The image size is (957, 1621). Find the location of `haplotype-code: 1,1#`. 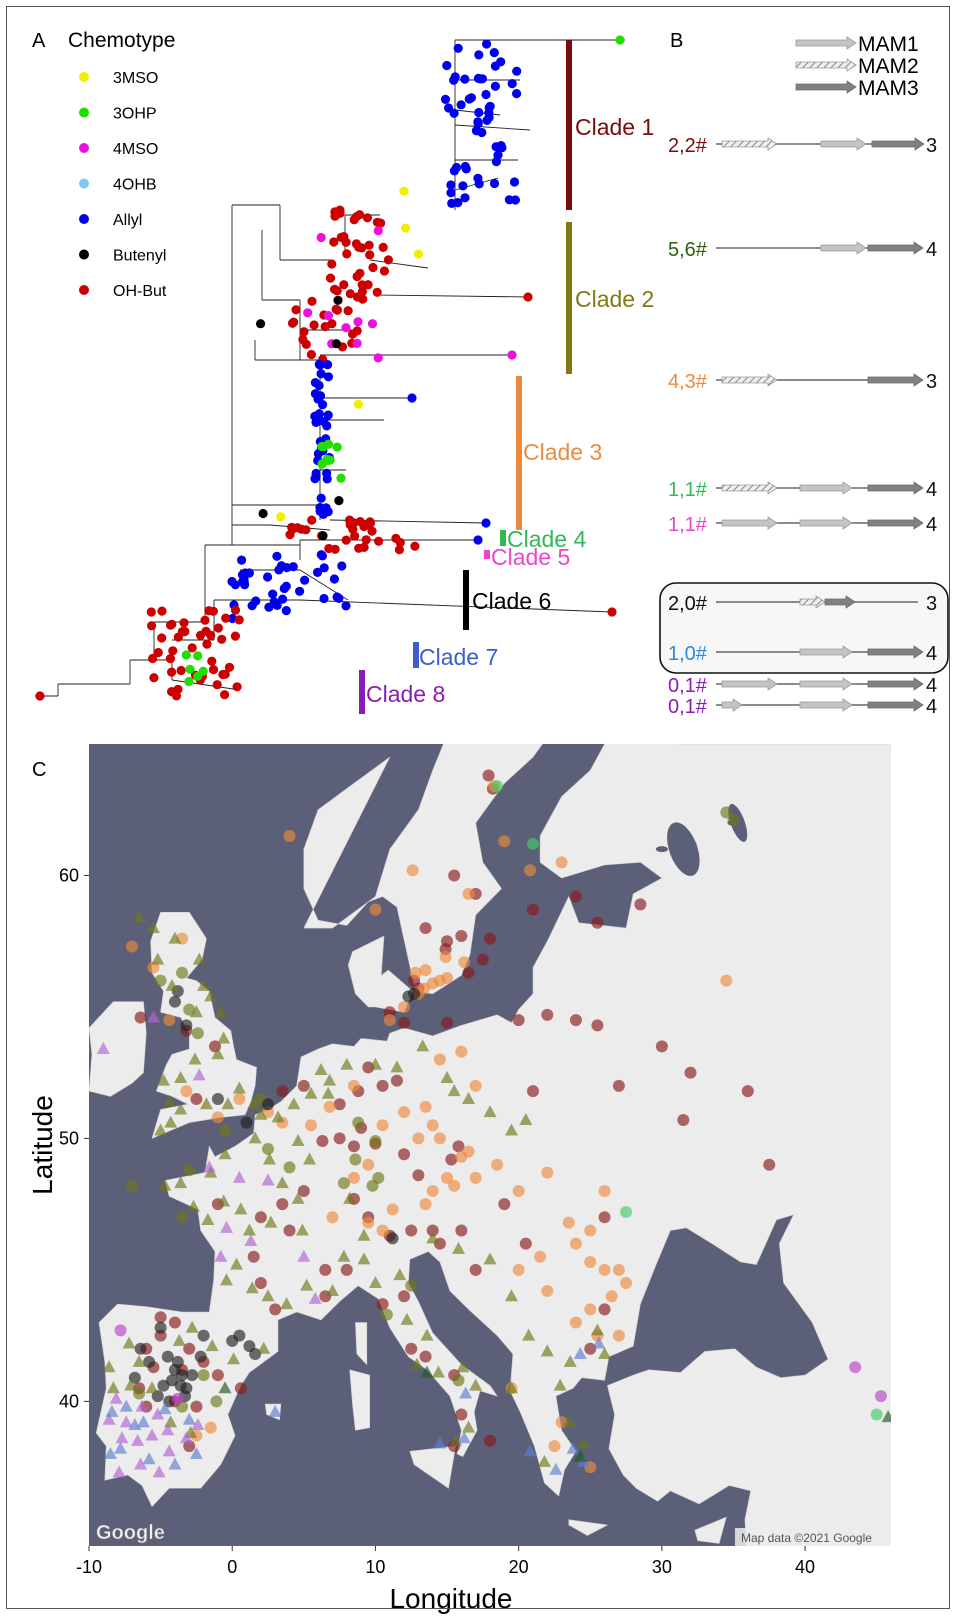

haplotype-code: 1,1# is located at coordinates (688, 490).